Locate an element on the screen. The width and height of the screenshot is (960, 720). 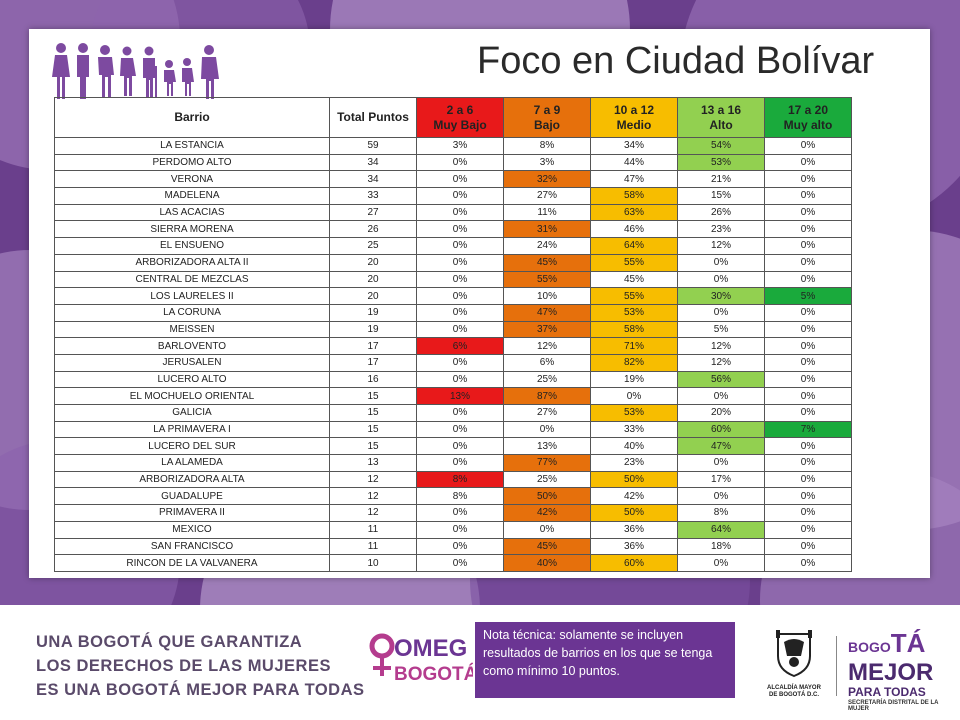
barrio-cell: LUCERO DEL SUR is located at coordinates (192, 446).